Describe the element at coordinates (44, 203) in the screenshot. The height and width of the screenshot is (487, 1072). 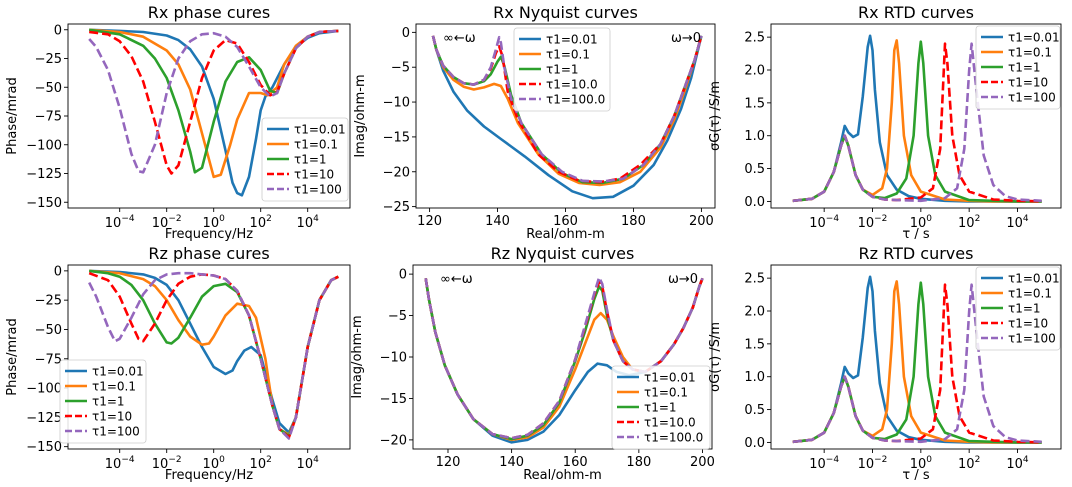
I see `rx-phase-y-tick-label: −150` at that location.